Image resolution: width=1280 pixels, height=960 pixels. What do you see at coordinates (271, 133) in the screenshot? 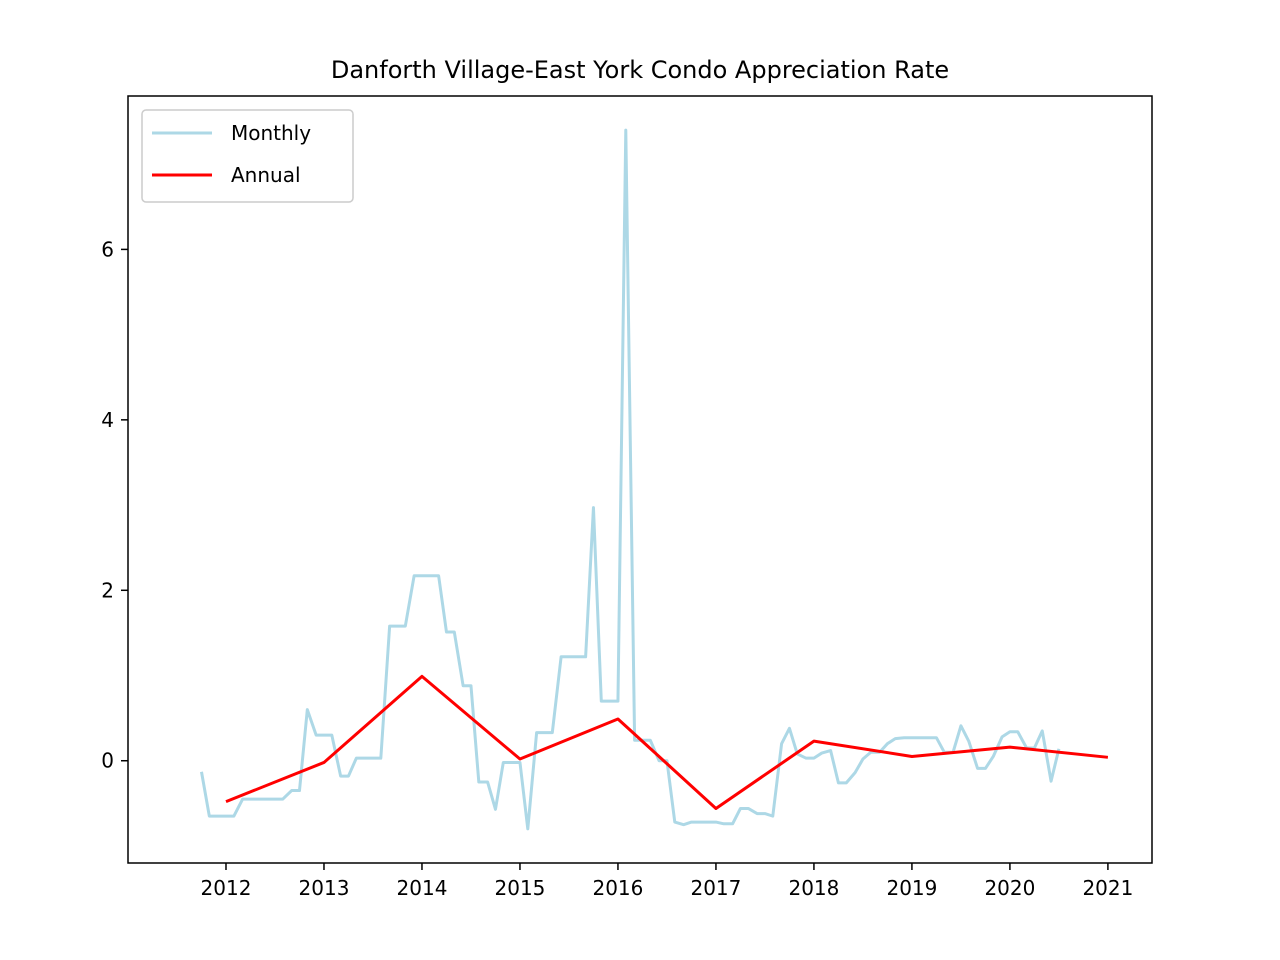
I see `legend-label-monthly: Monthly` at bounding box center [271, 133].